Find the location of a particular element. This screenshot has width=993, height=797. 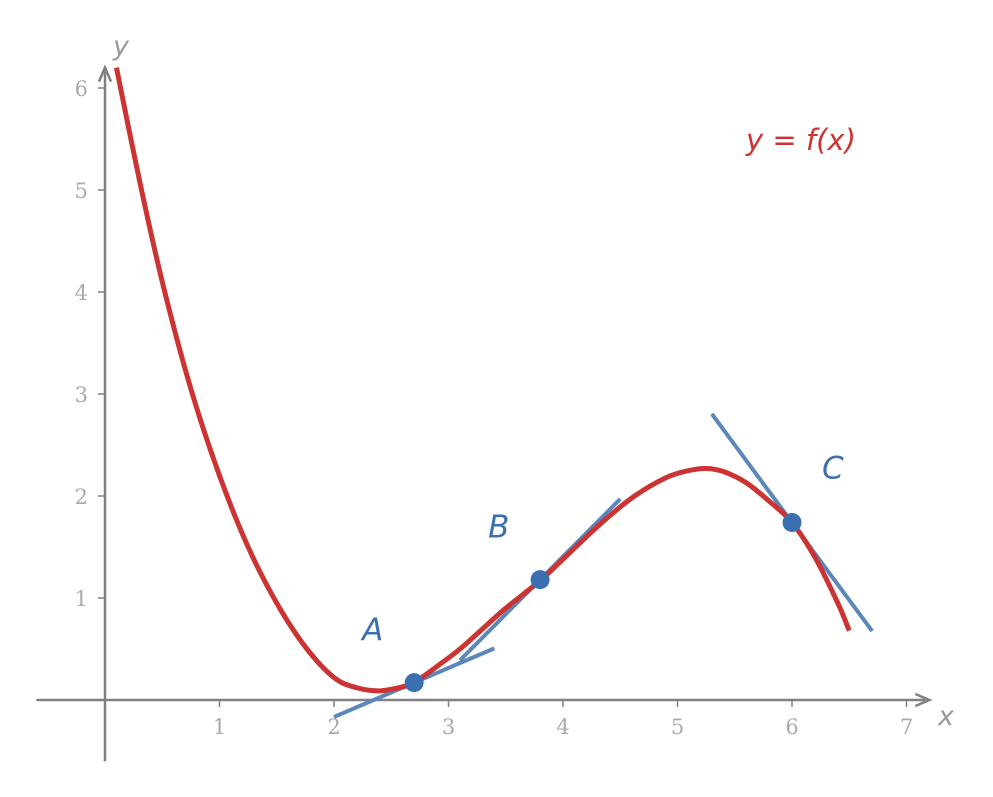

x-tick-label: 1 is located at coordinates (219, 727).